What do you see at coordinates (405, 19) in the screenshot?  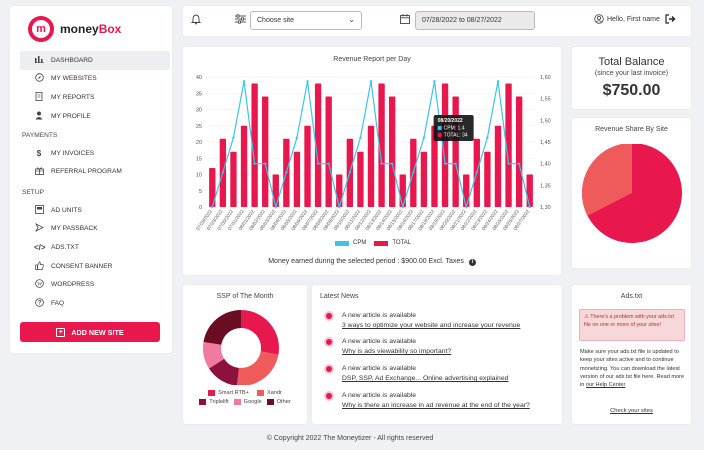 I see `calendar-icon` at bounding box center [405, 19].